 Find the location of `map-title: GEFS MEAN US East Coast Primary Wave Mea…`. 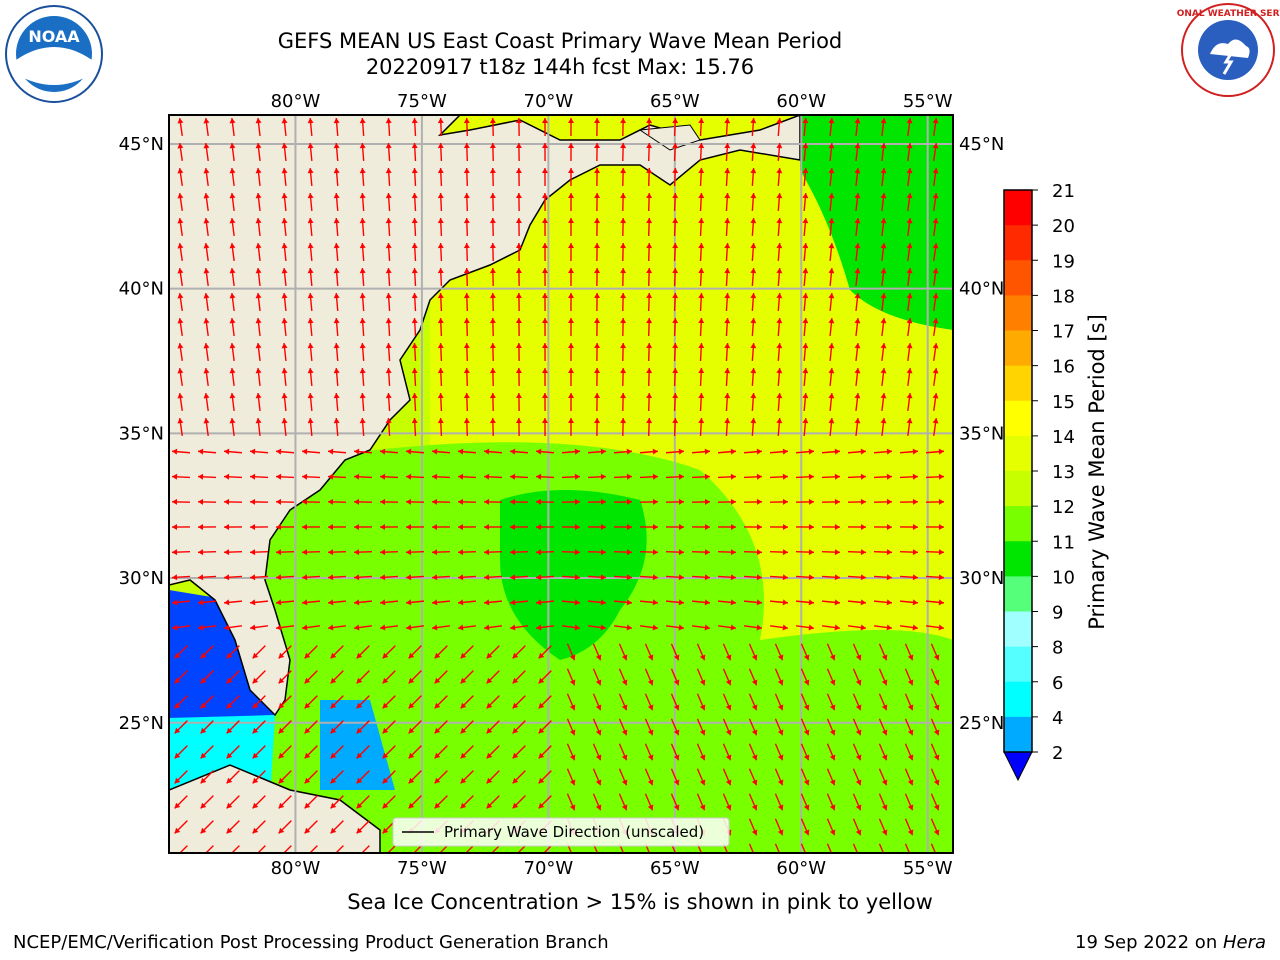

map-title: GEFS MEAN US East Coast Primary Wave Mea… is located at coordinates (560, 41).